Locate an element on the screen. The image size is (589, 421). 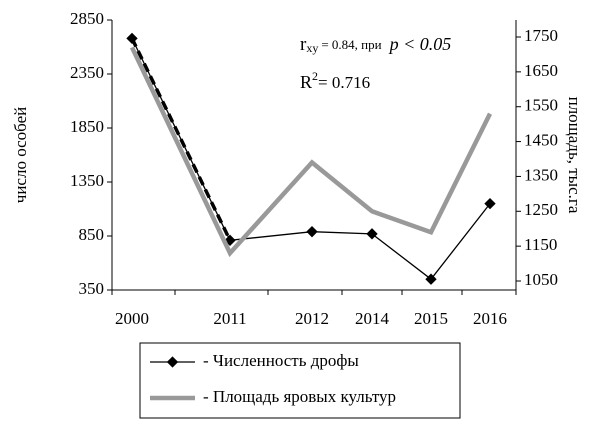
y-tick-label: 350 is located at coordinates (92, 288).